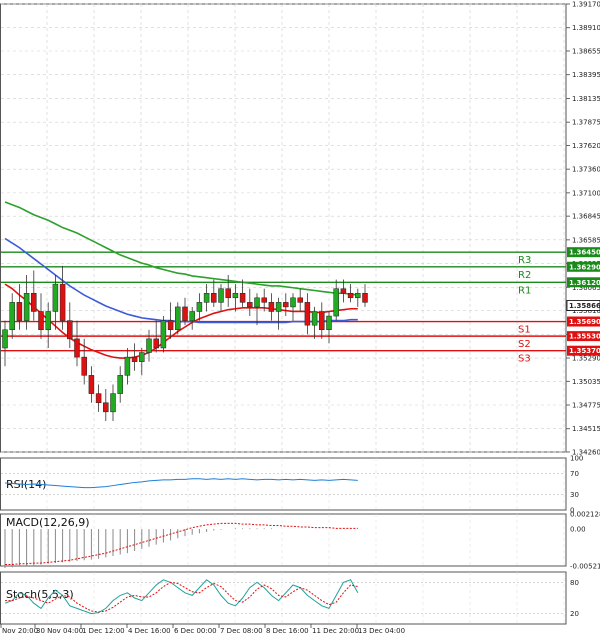  I want to click on price-tick-label: 1.35035, so click(586, 382).